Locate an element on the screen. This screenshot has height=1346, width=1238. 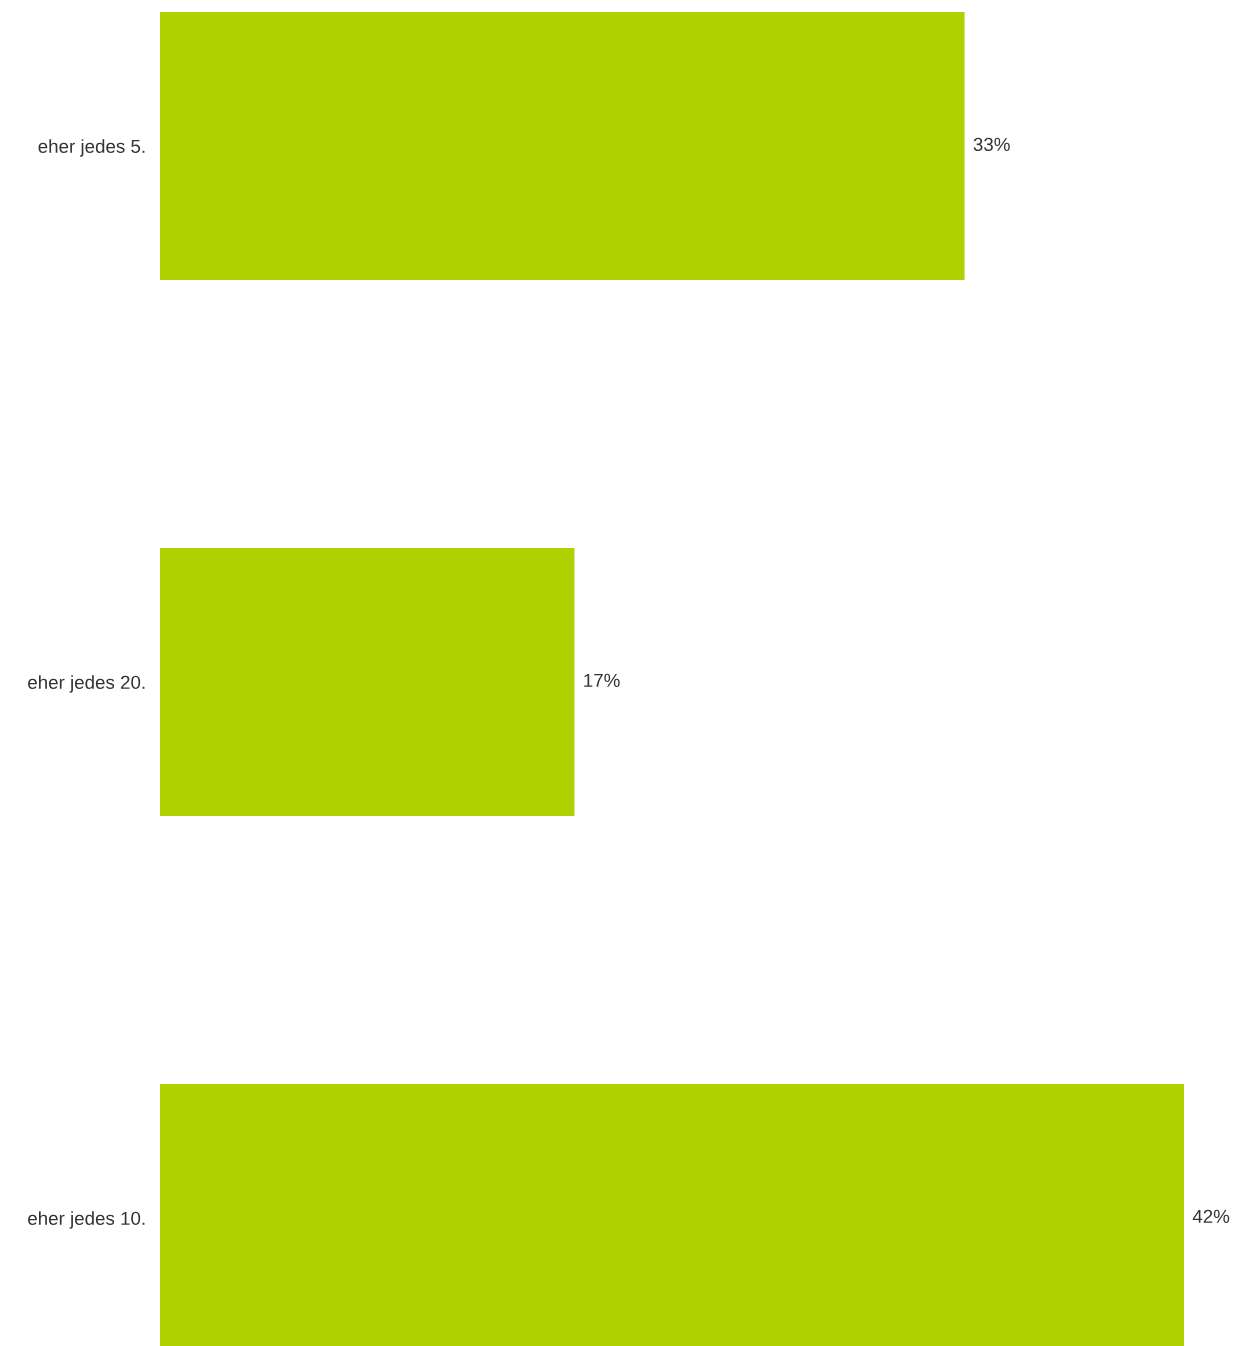
data-label: 33% is located at coordinates (991, 144).